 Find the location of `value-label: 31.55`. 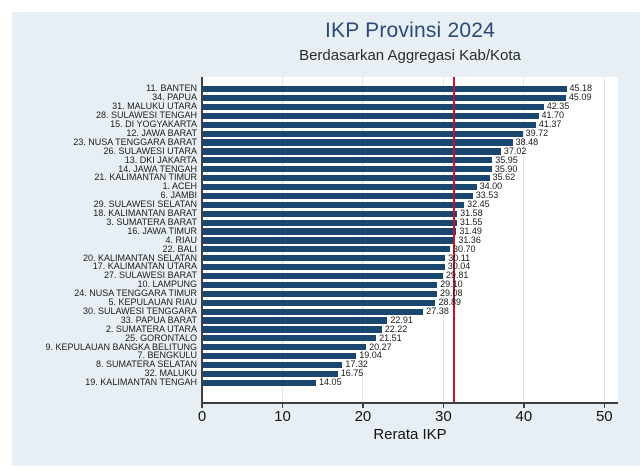

value-label: 31.55 is located at coordinates (471, 221).